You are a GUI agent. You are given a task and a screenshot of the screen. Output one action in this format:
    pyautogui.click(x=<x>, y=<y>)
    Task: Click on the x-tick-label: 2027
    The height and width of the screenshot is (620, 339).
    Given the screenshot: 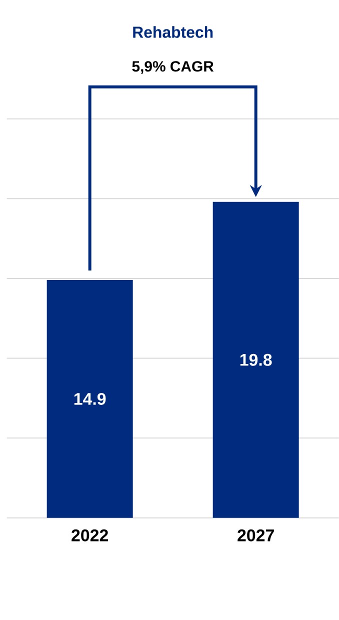 What is the action you would take?
    pyautogui.click(x=255, y=535)
    